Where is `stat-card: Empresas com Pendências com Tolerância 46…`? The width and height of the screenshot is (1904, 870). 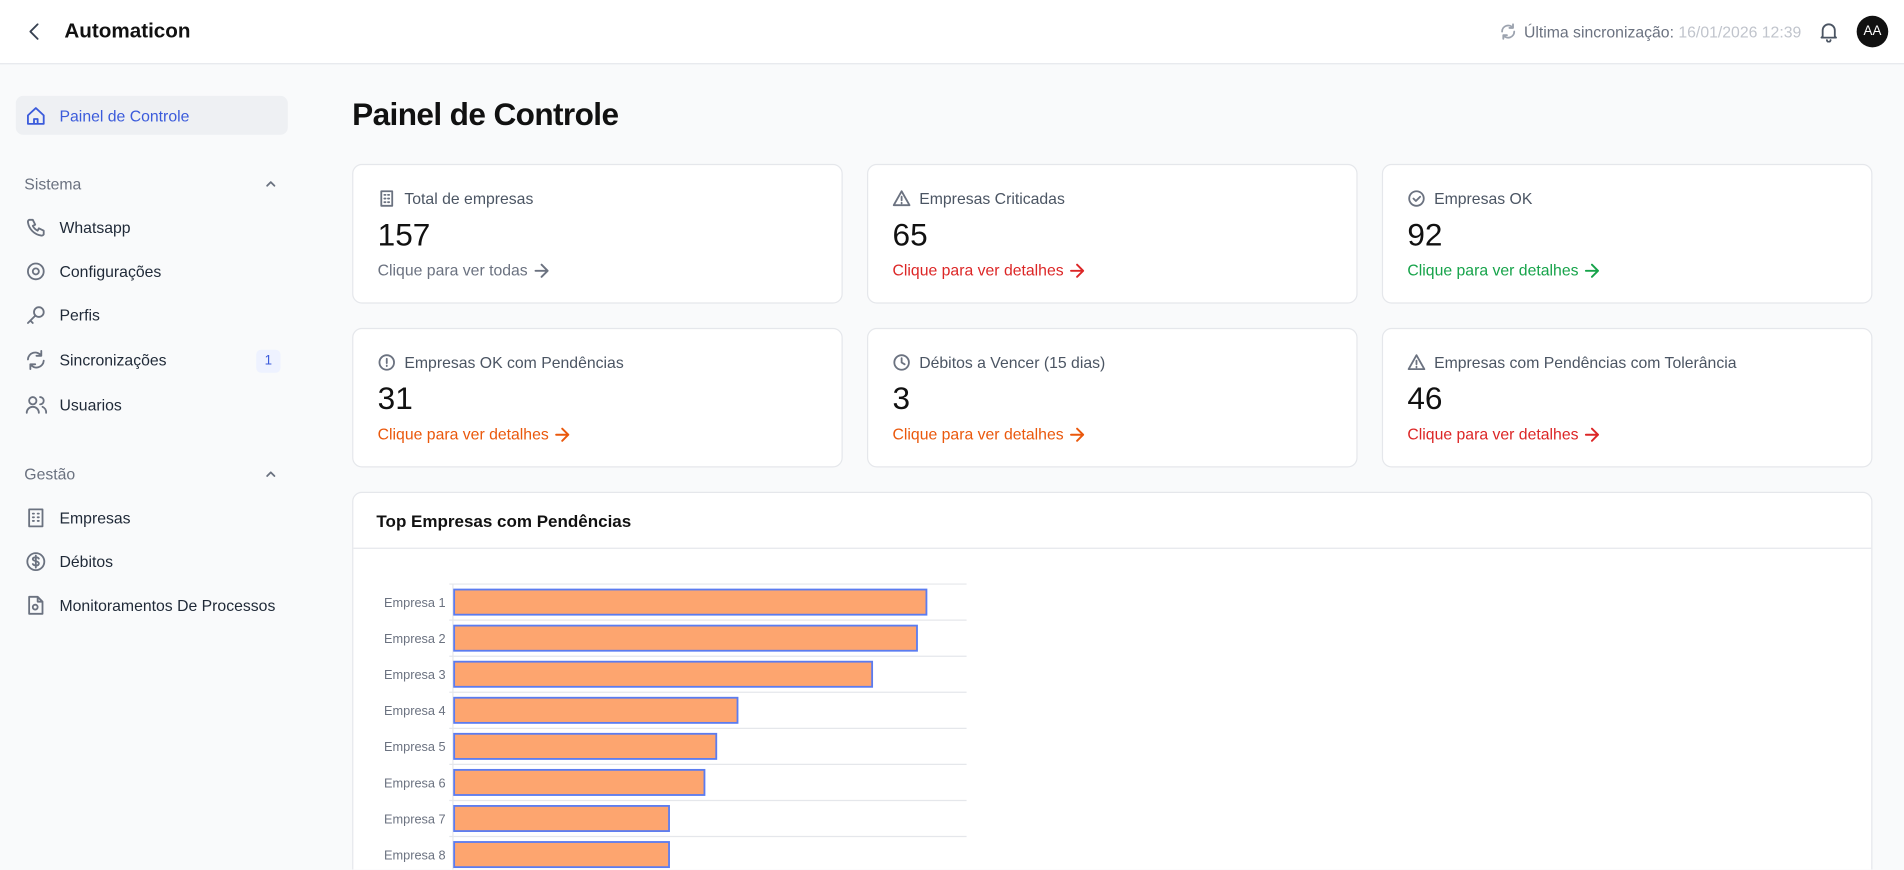
stat-card: Empresas com Pendências com Tolerância 46… is located at coordinates (1627, 397).